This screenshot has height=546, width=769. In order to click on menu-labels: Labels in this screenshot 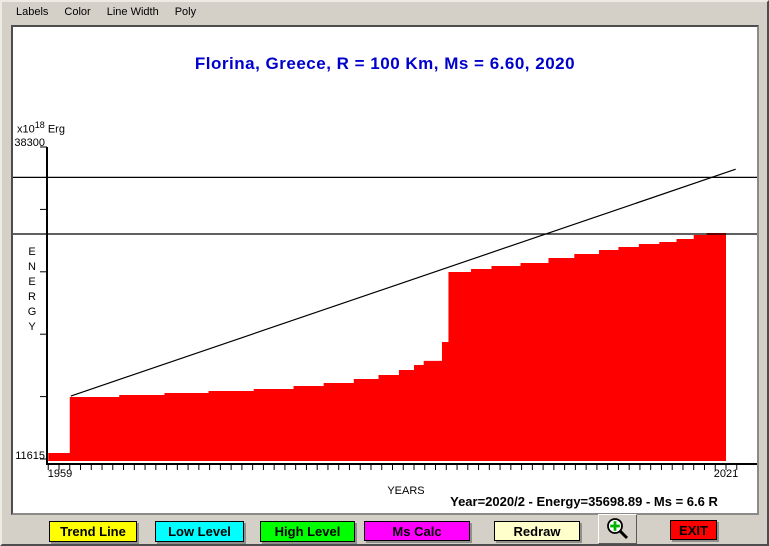, I will do `click(32, 11)`.